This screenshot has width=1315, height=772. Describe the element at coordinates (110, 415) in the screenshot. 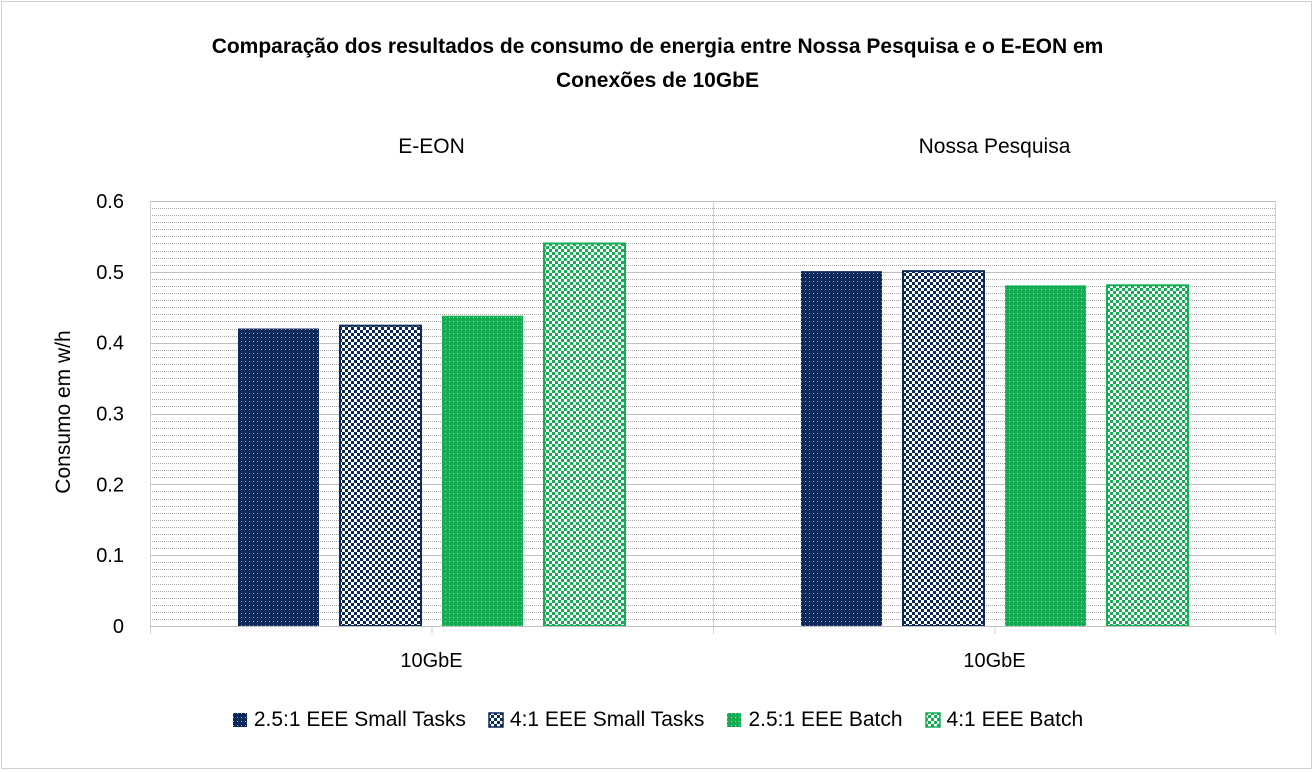

I see `y-tick-label: 0.3` at that location.